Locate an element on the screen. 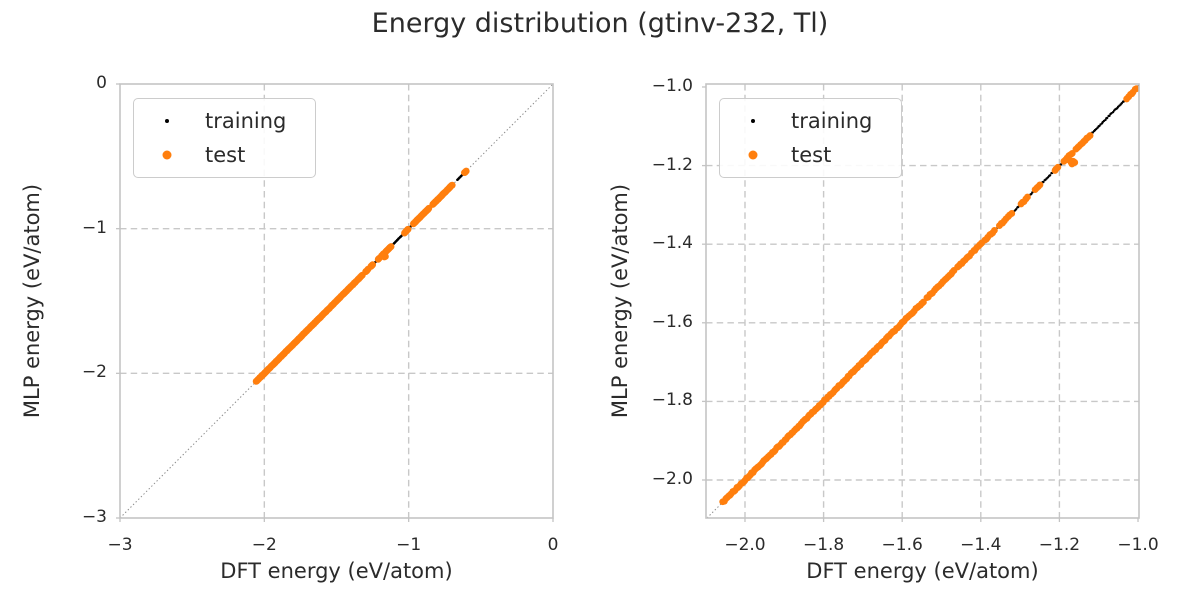  x-tick-label: 0 is located at coordinates (553, 545).